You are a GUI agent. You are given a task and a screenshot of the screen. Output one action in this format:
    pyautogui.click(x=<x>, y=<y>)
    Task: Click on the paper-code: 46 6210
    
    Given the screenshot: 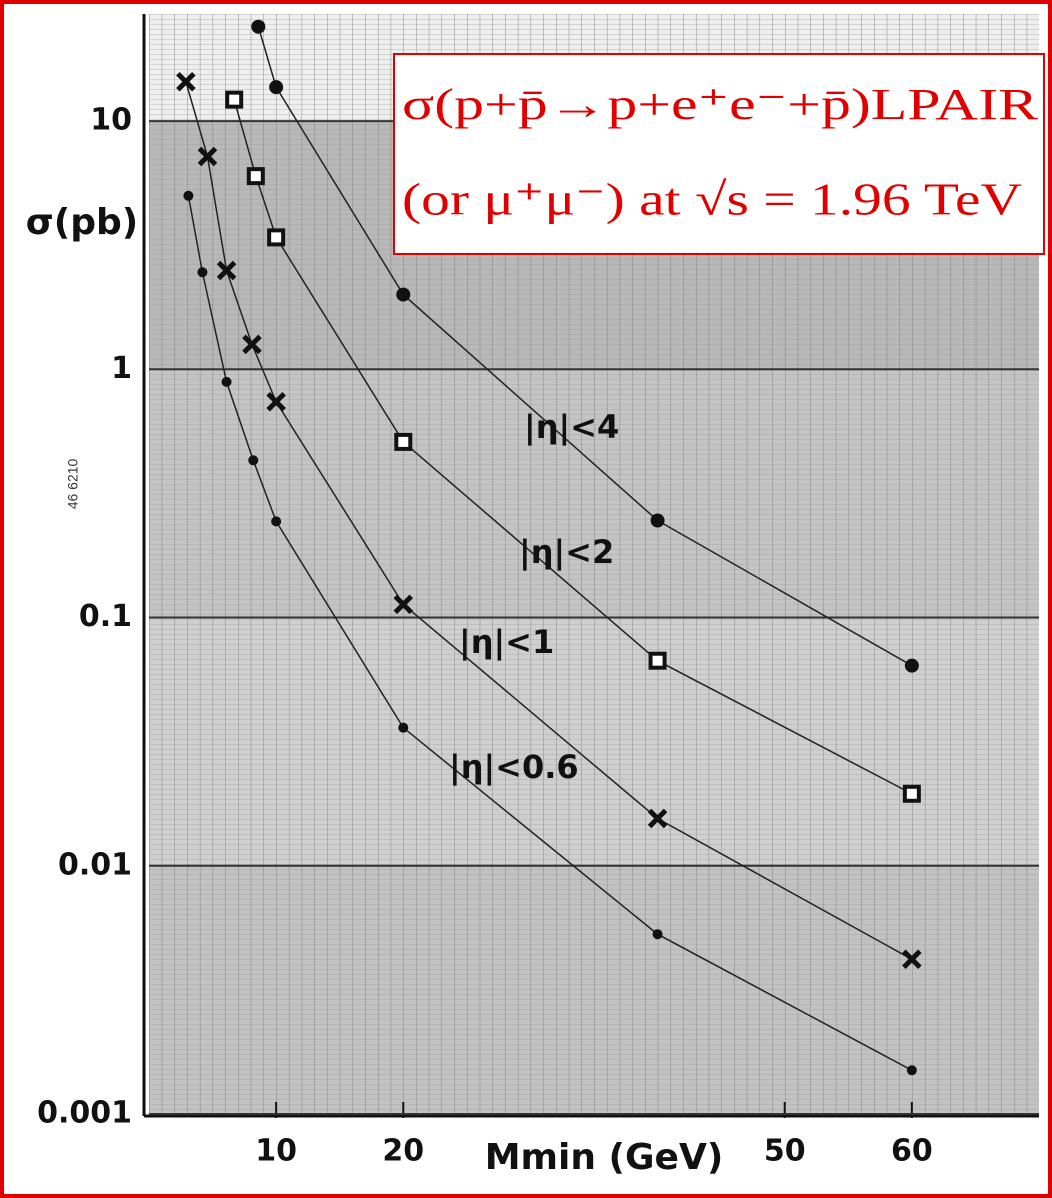 What is the action you would take?
    pyautogui.click(x=73, y=483)
    